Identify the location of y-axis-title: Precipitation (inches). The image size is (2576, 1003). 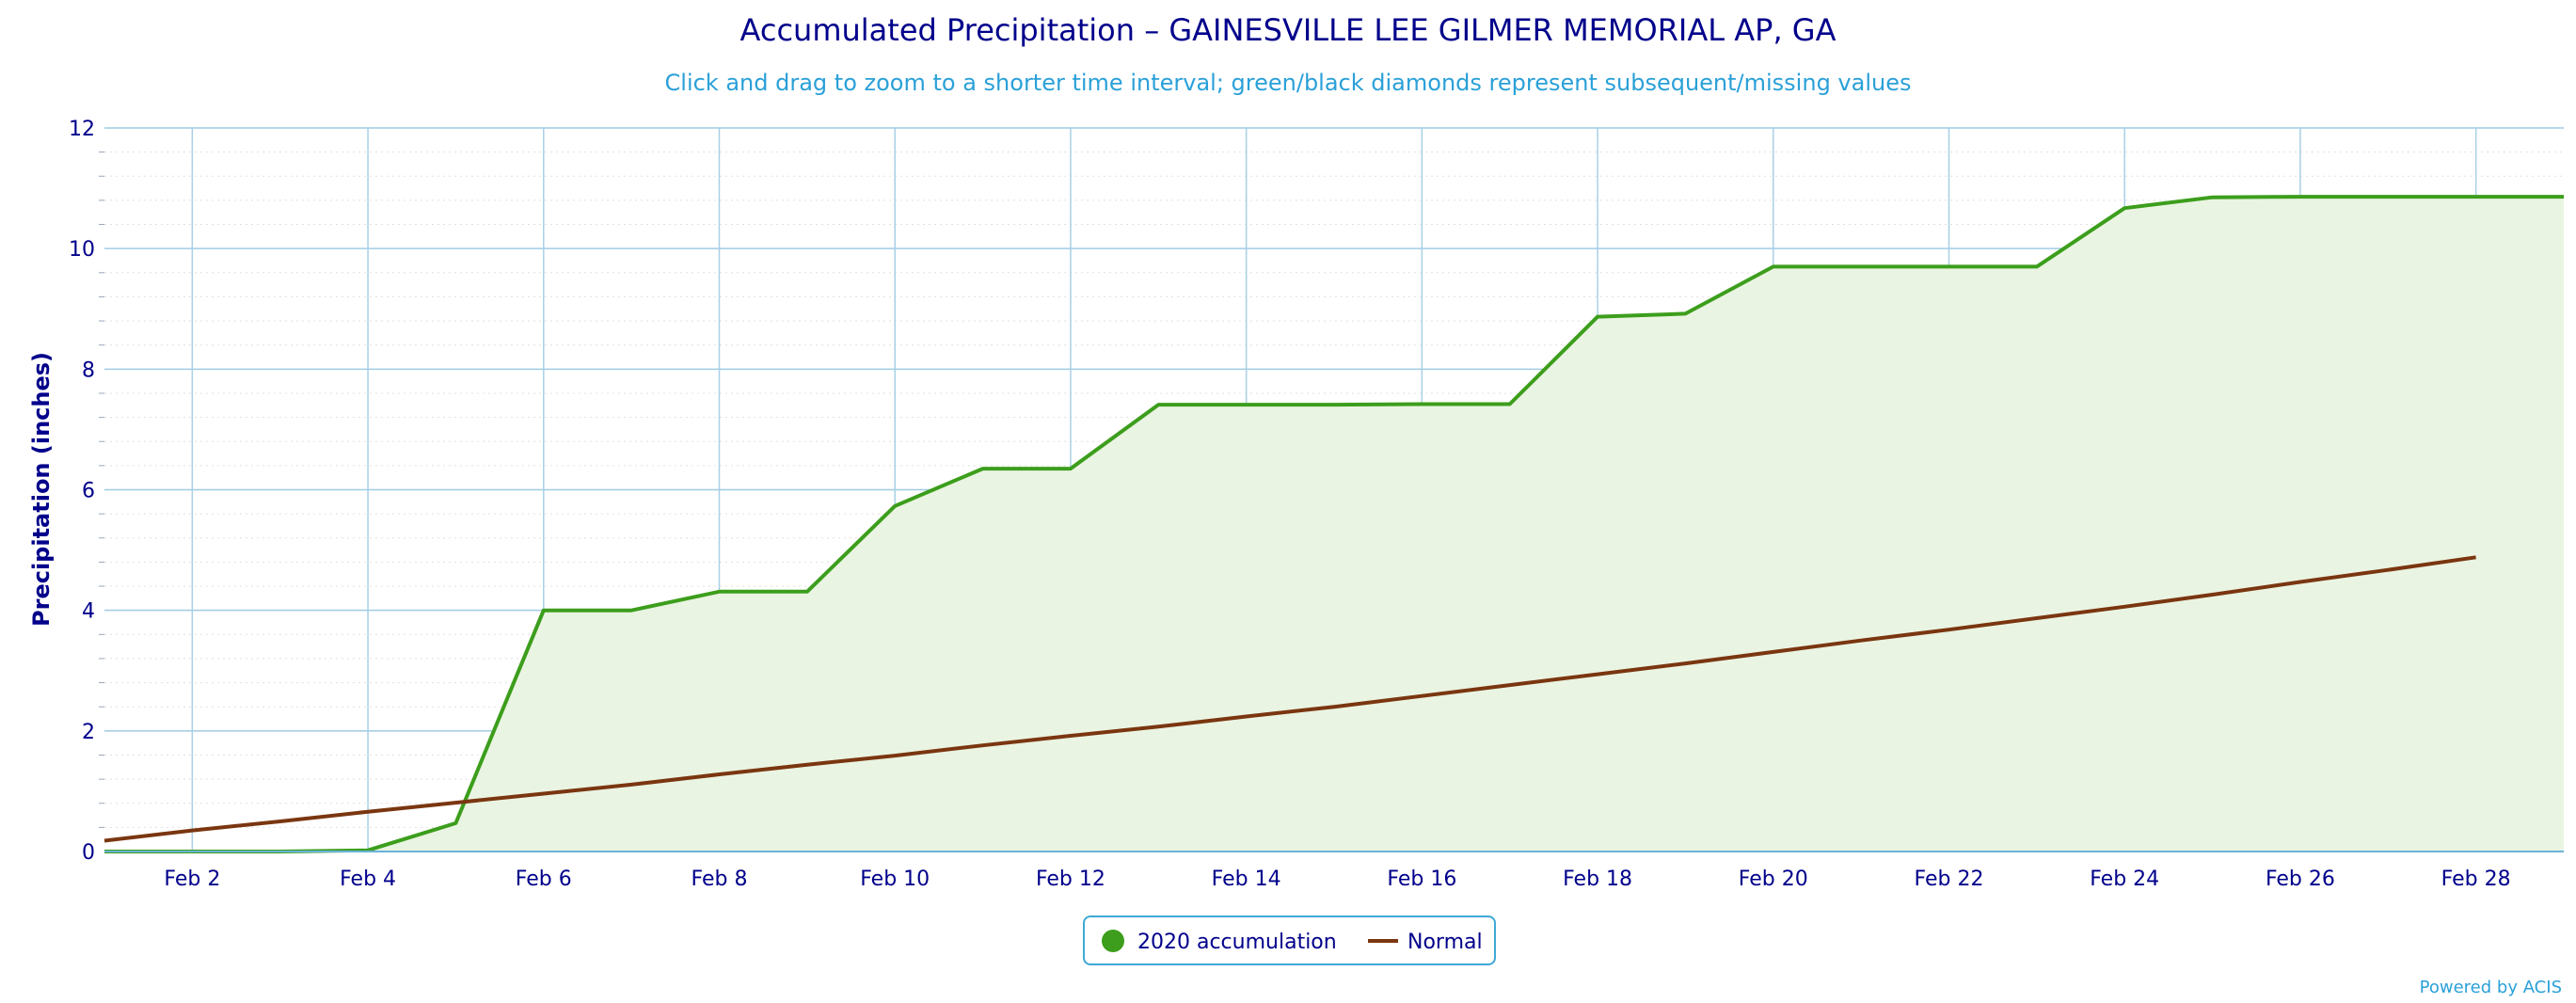
(42, 489).